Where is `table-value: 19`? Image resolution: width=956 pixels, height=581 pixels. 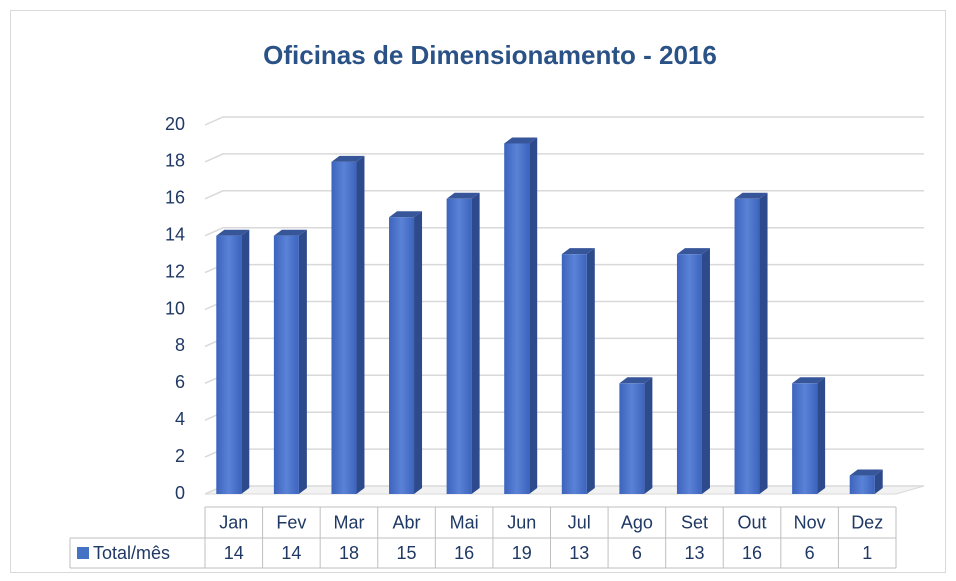
table-value: 19 is located at coordinates (522, 553).